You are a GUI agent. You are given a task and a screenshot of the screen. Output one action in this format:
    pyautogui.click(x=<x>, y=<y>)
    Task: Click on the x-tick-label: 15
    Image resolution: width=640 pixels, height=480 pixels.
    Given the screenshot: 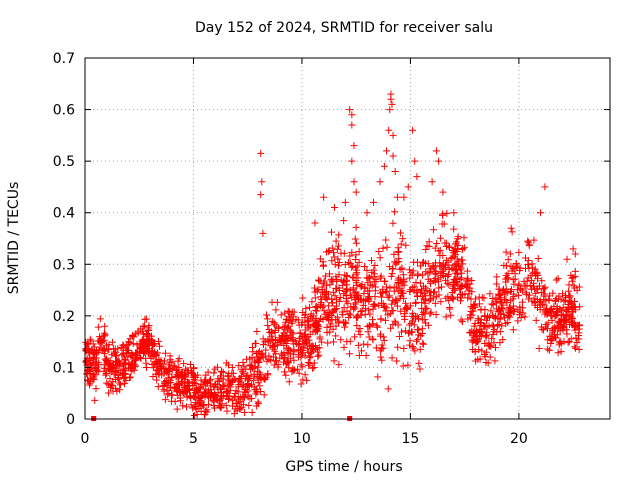 What is the action you would take?
    pyautogui.click(x=410, y=439)
    